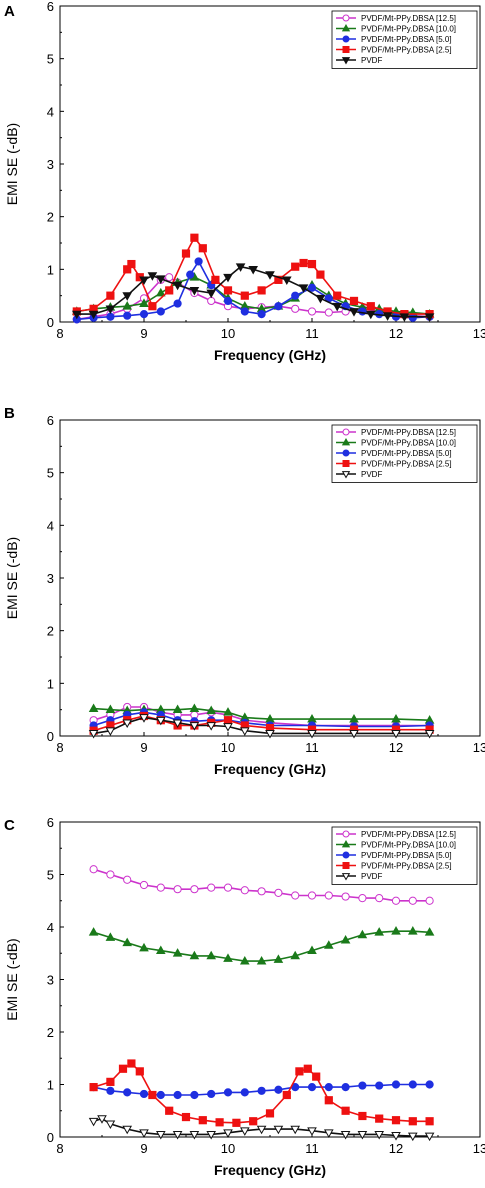 The image size is (485, 1188). I want to click on y-tick-label: 6, so click(50, 420).